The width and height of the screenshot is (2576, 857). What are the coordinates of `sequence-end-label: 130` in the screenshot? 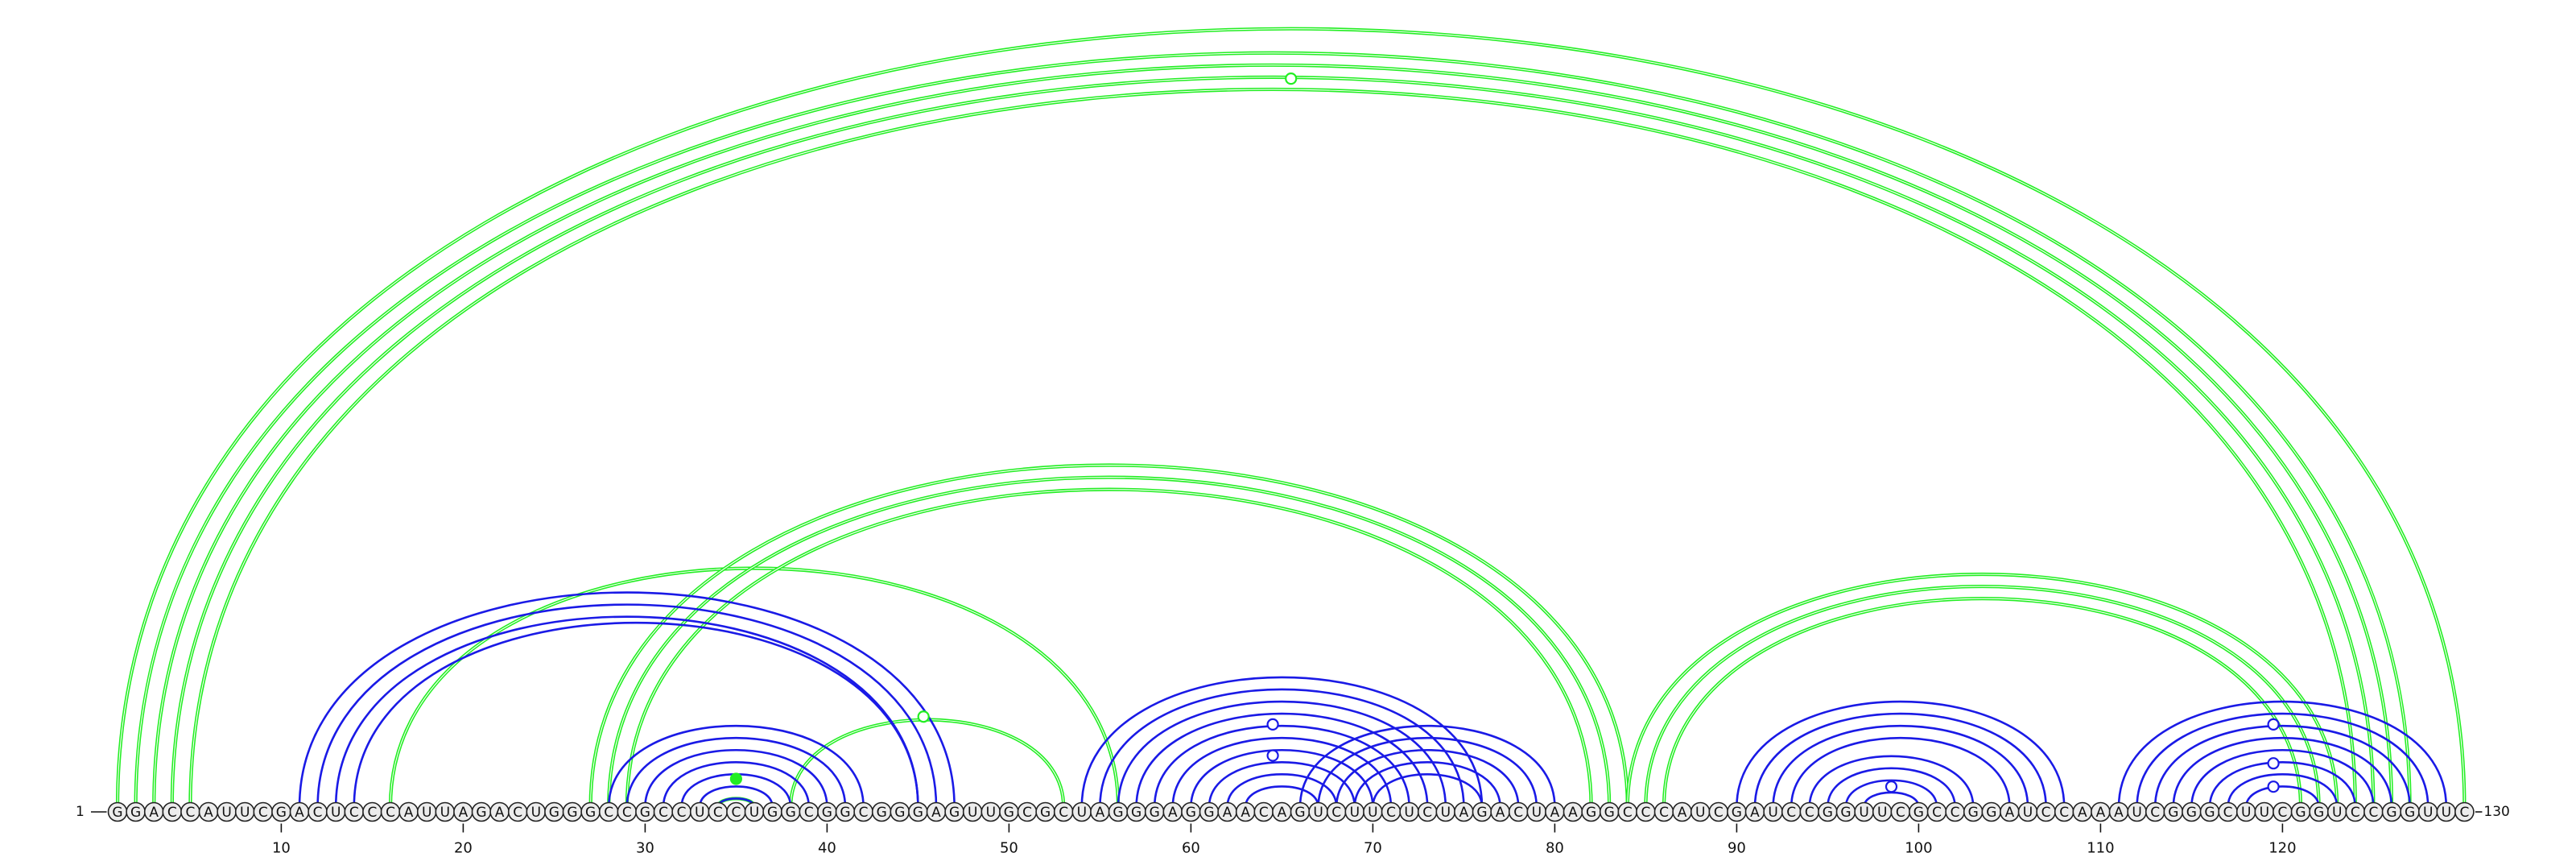 It's located at (2496, 812).